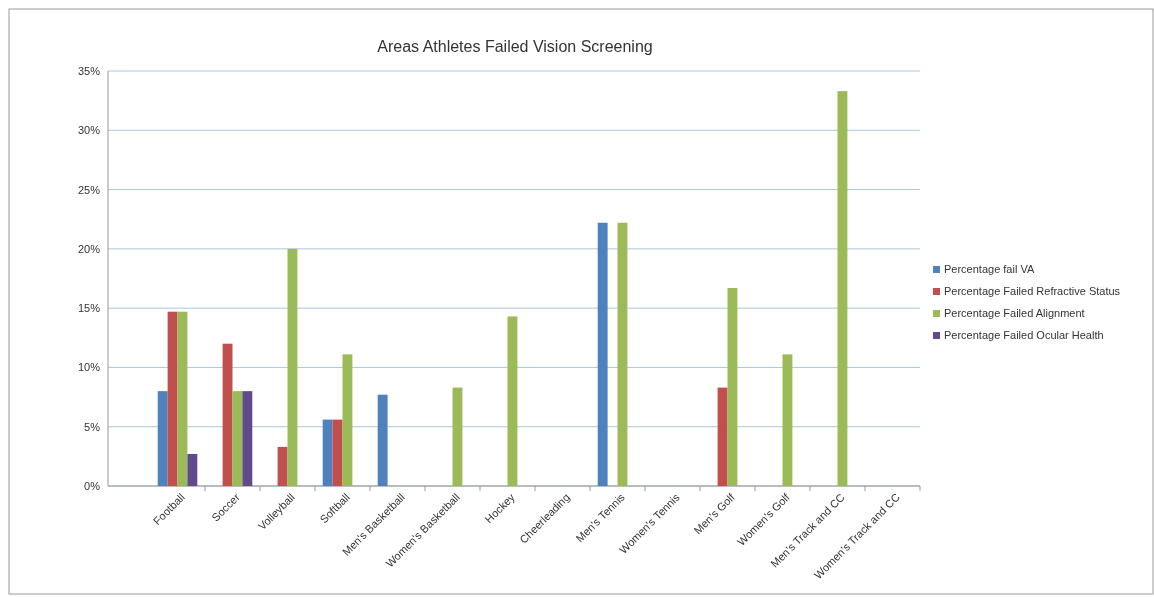  I want to click on y-tick-label: 0%, so click(92, 486).